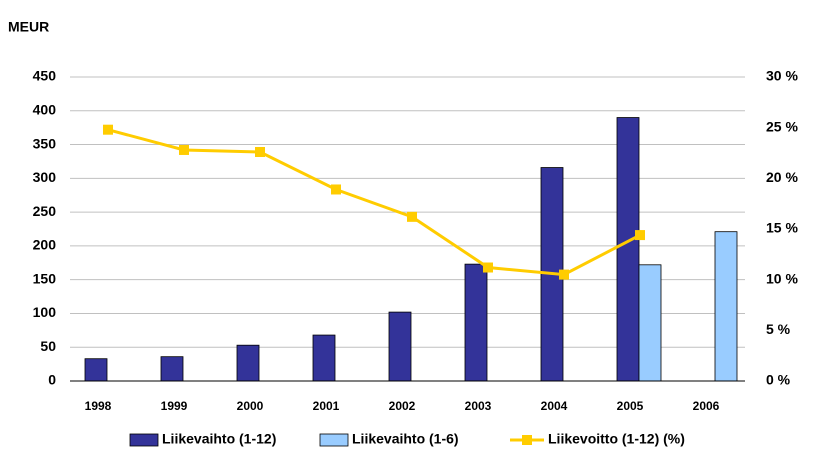  I want to click on y-tick-label: 0, so click(52, 380).